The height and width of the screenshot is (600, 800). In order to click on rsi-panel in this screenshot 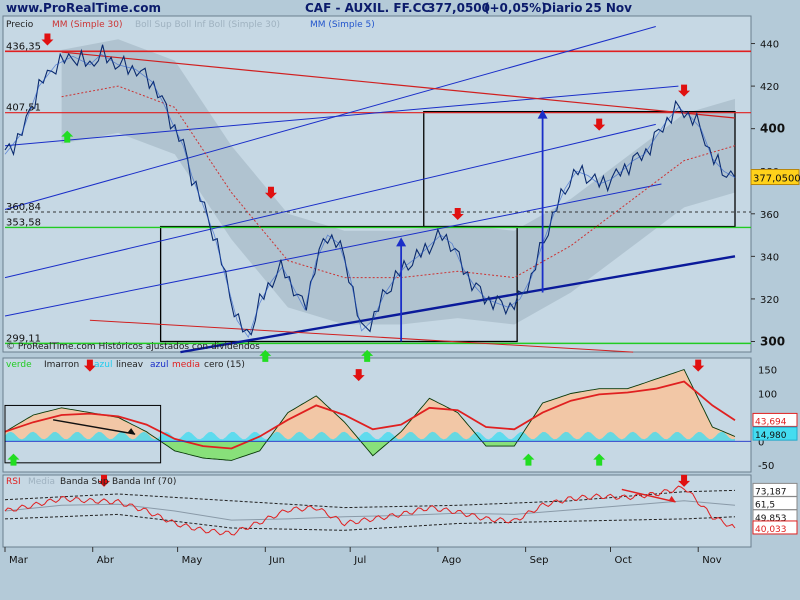, I will do `click(377, 511)`.